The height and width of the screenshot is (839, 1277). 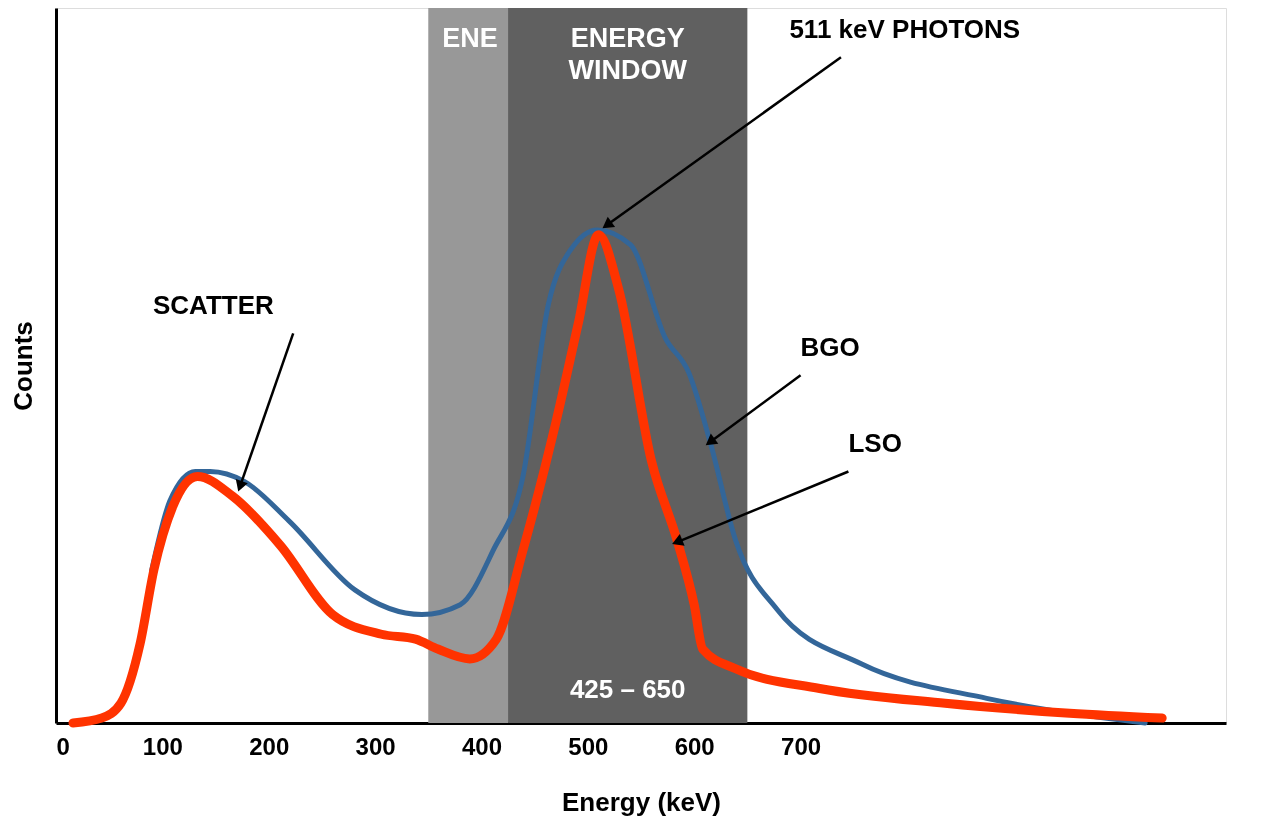 I want to click on x-tick-label: 100, so click(x=162, y=746).